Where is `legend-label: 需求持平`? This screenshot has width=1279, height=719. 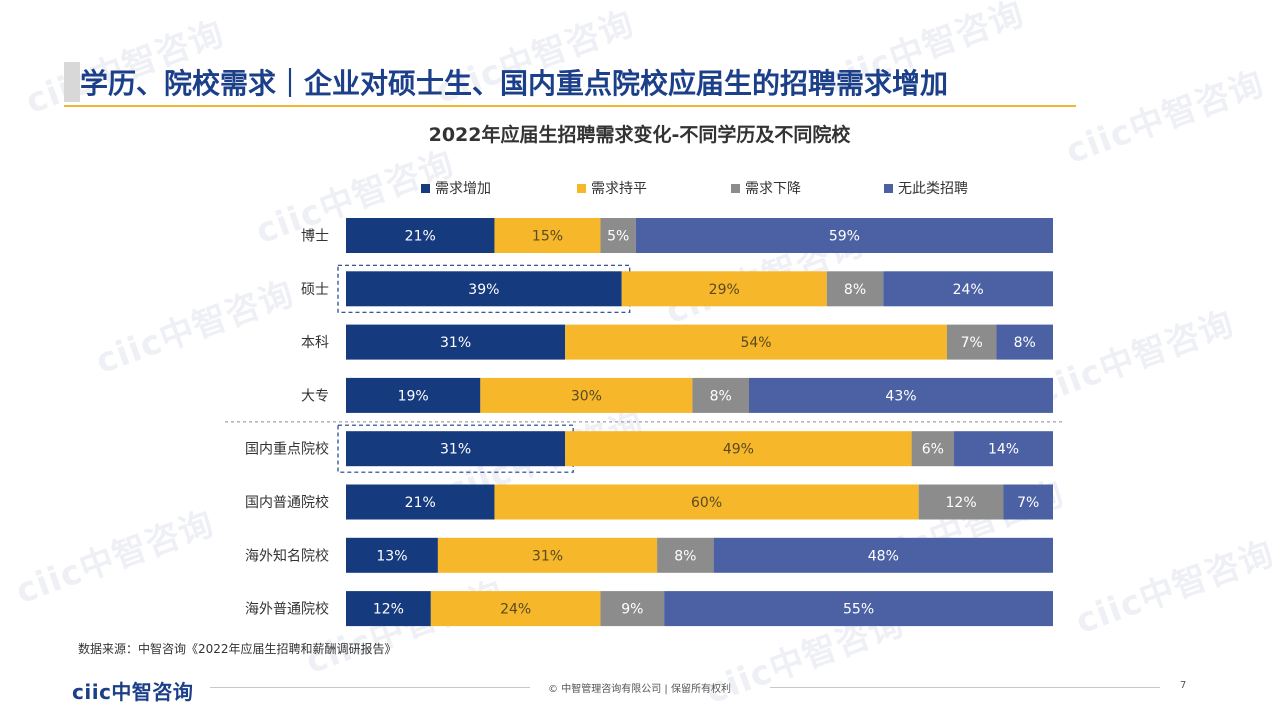 legend-label: 需求持平 is located at coordinates (619, 189).